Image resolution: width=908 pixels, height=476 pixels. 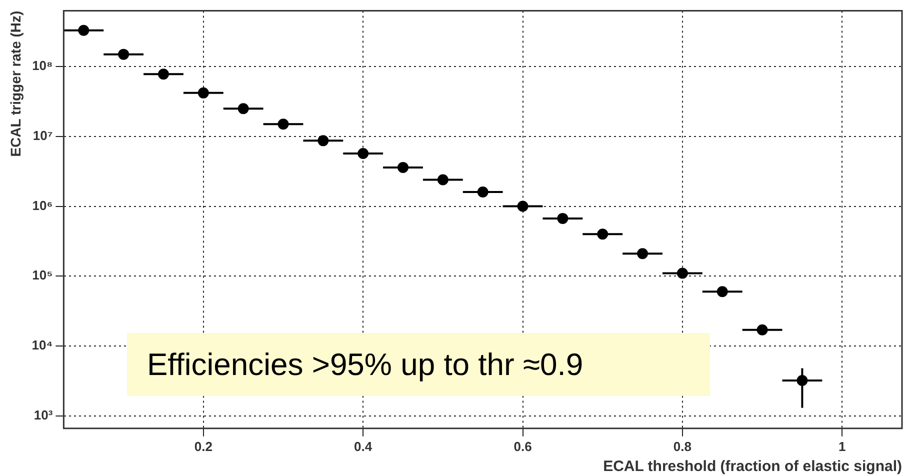 I want to click on y-tick-label: 10³, so click(x=44, y=414).